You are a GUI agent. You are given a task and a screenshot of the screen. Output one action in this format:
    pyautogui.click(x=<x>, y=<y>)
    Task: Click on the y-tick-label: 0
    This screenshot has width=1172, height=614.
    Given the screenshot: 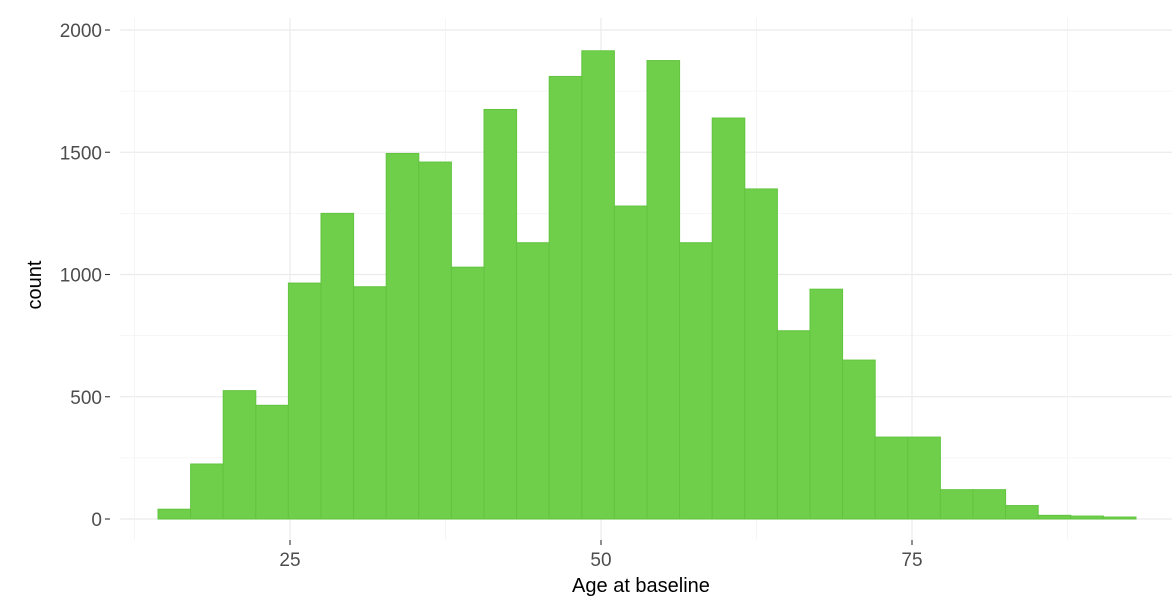 What is the action you would take?
    pyautogui.click(x=96, y=520)
    